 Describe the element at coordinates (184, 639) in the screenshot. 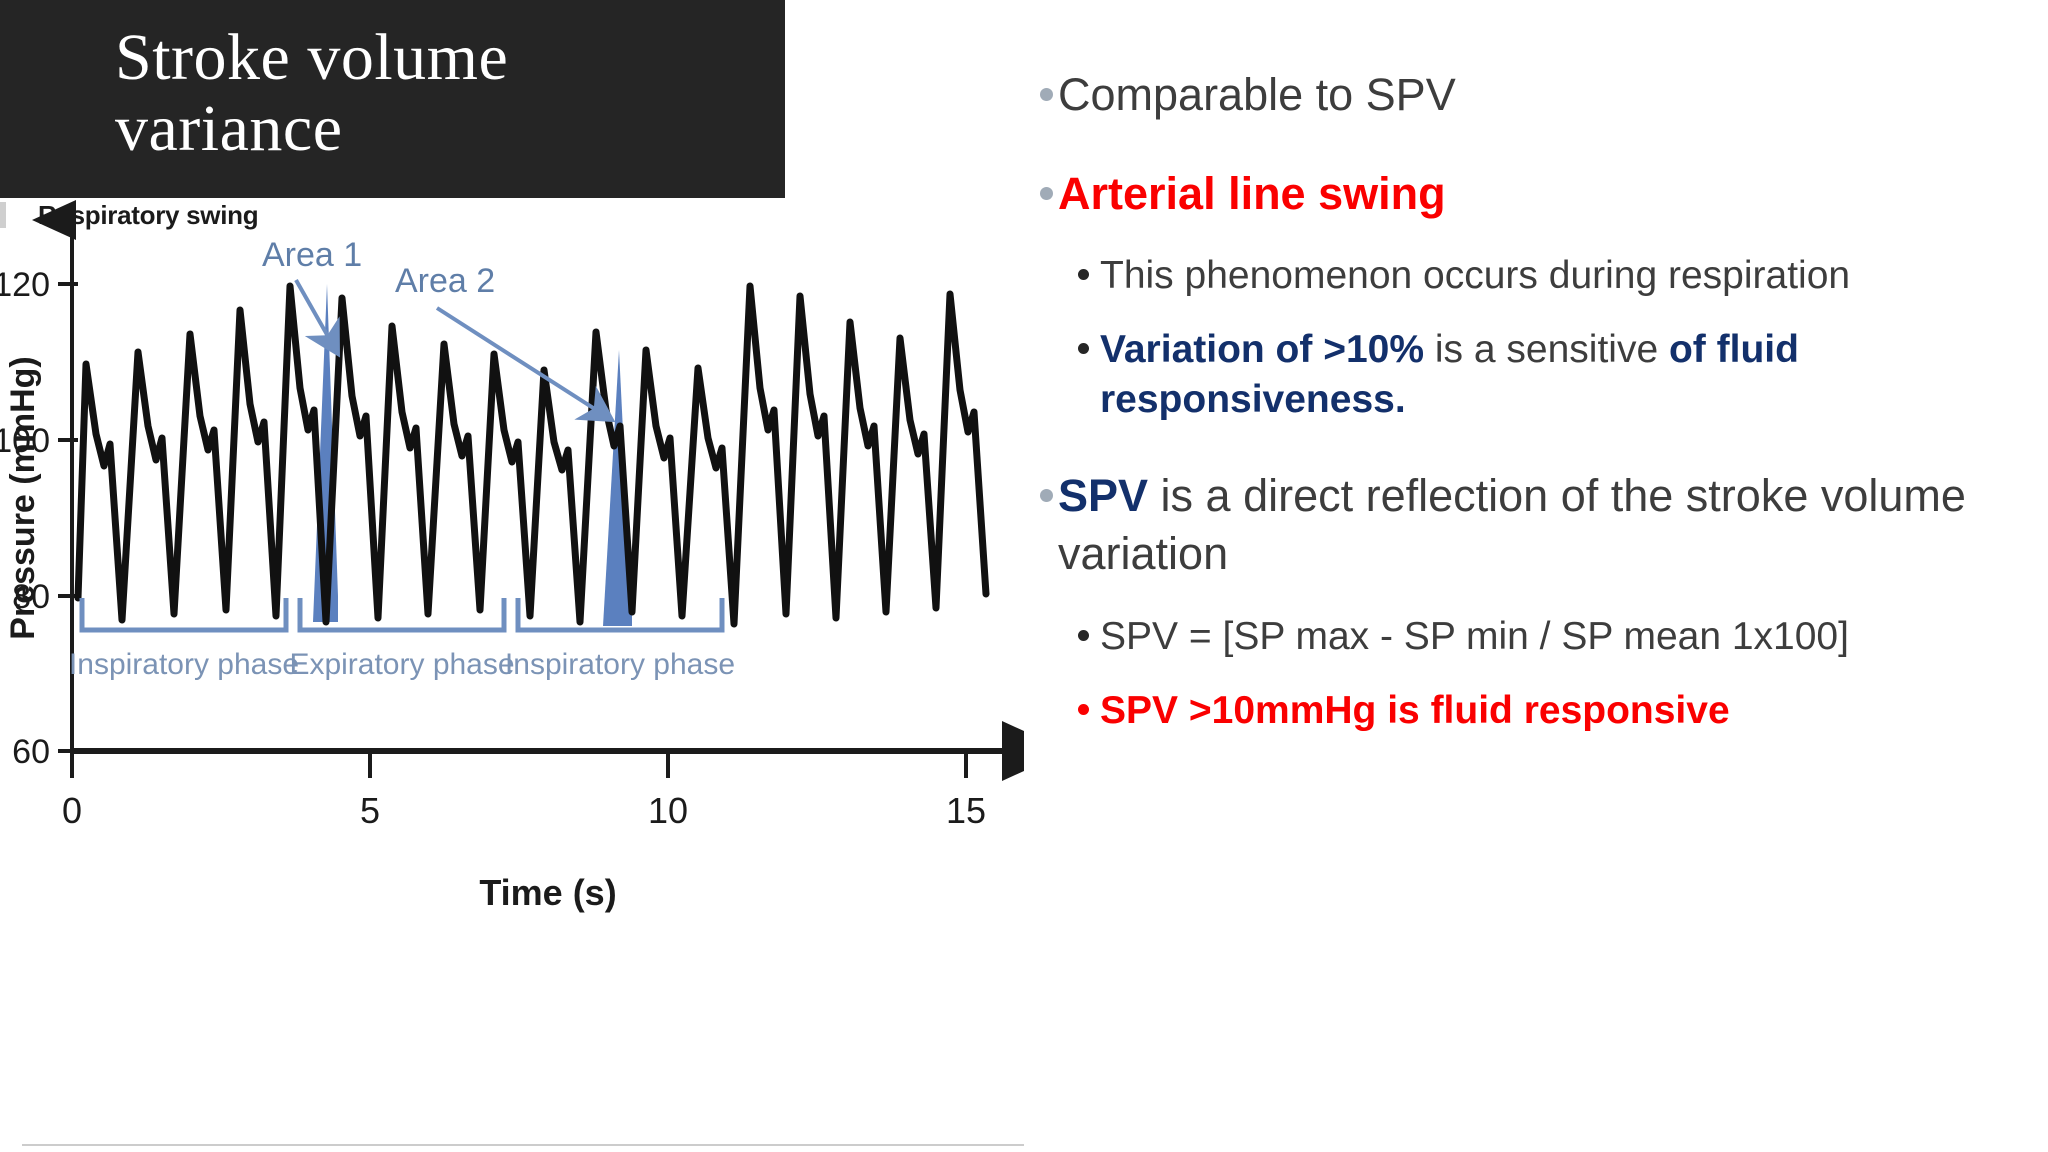

I see `phase-bracket-1: Inspiratory phase` at that location.